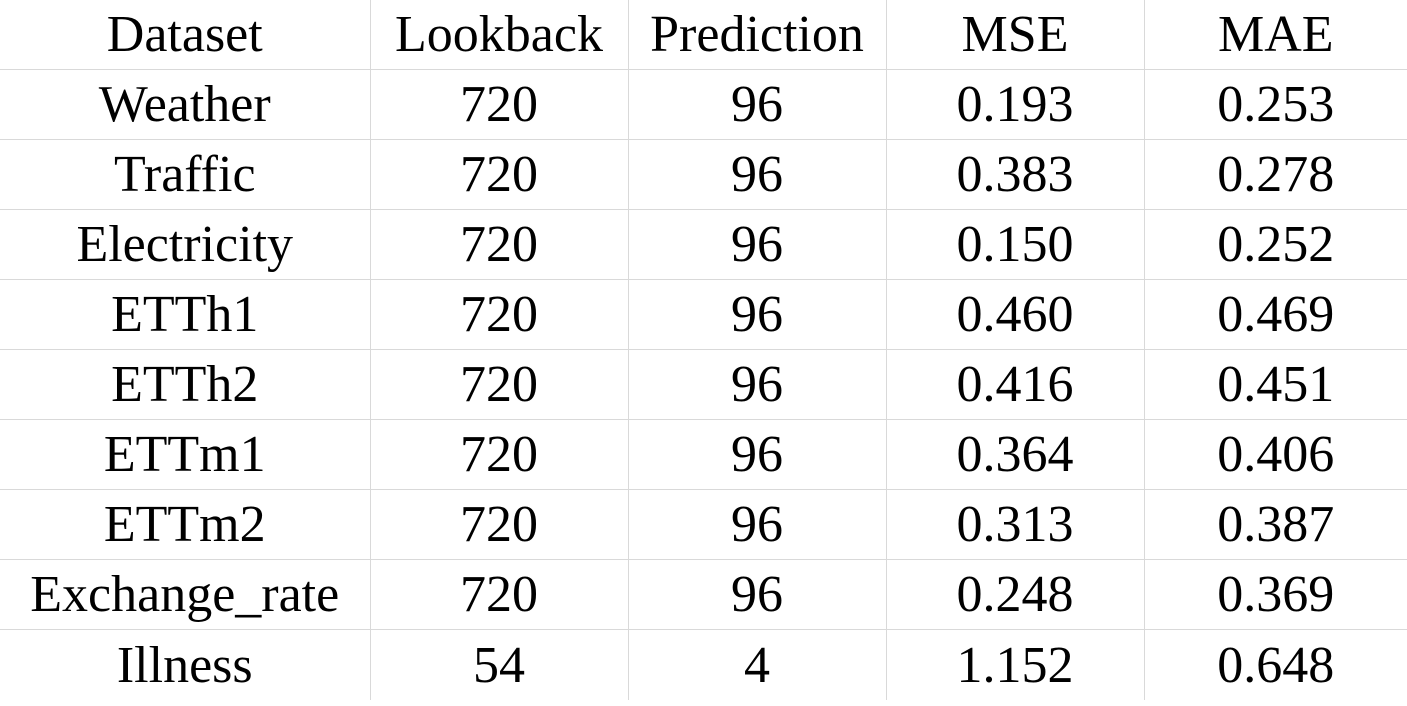 This screenshot has width=1407, height=706. Describe the element at coordinates (185, 244) in the screenshot. I see `cell-dataset: Electricity` at that location.